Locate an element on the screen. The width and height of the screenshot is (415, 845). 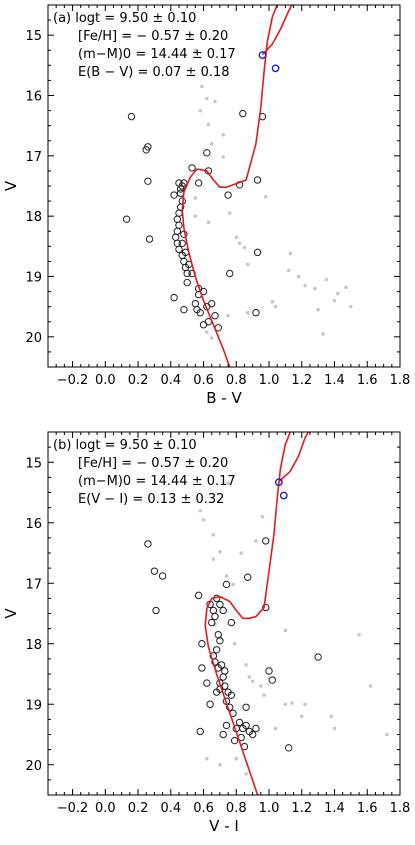
x-tick-label: 1.8 is located at coordinates (400, 808).